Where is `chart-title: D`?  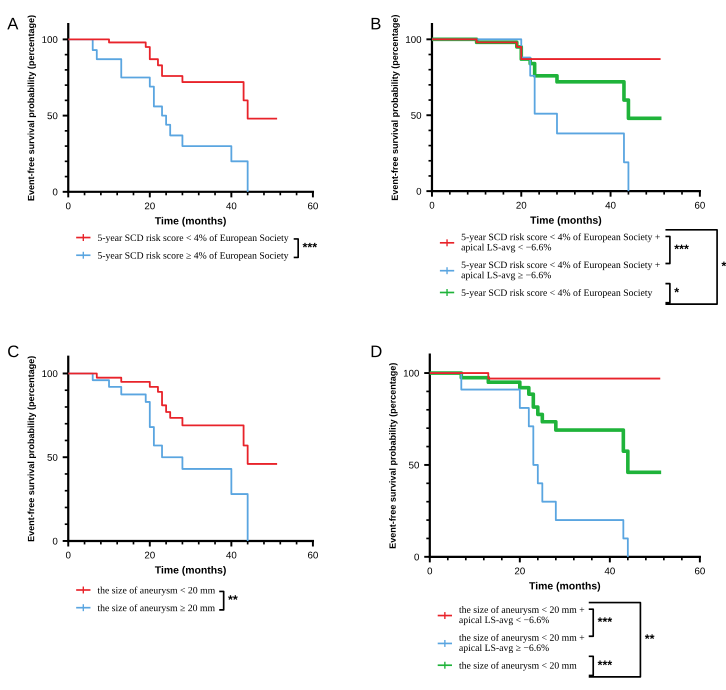 chart-title: D is located at coordinates (377, 352).